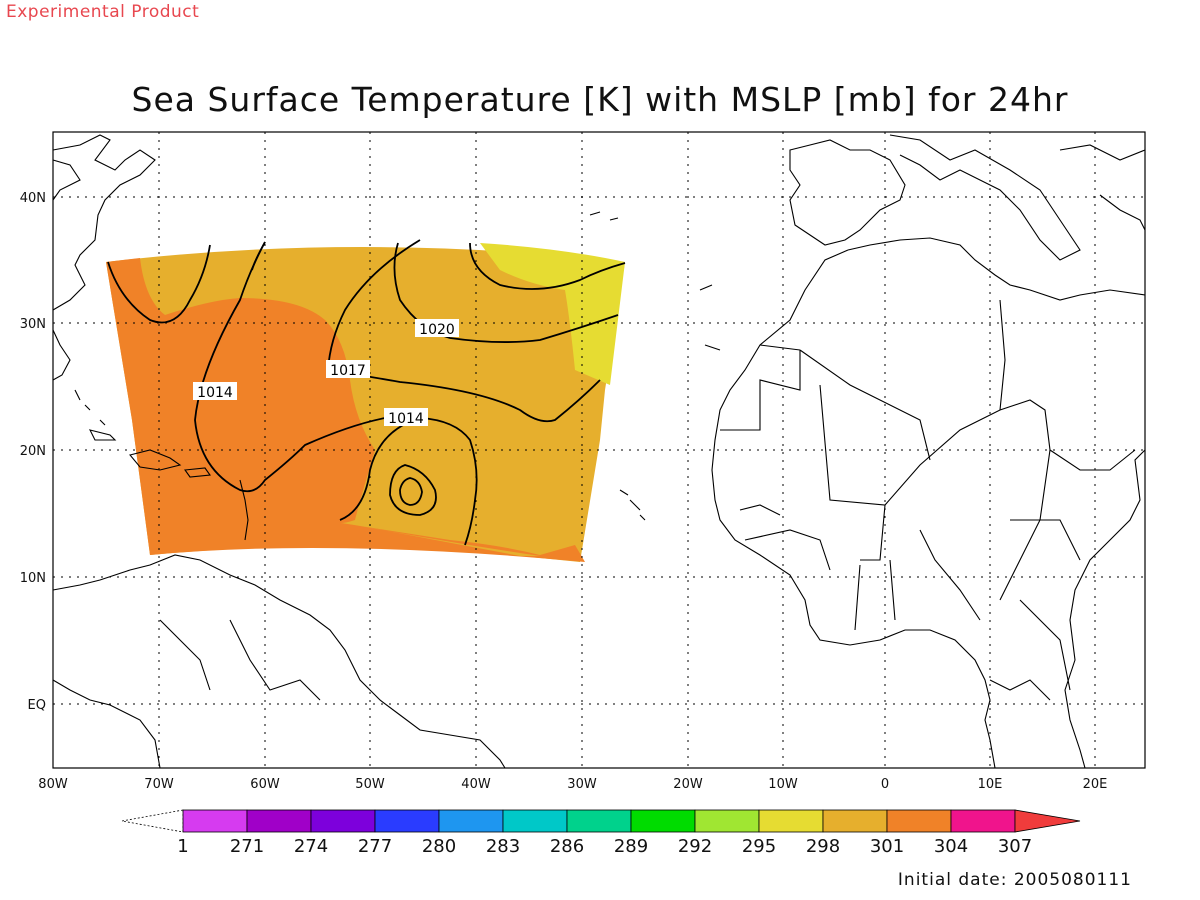 Image resolution: width=1200 pixels, height=900 pixels. What do you see at coordinates (990, 784) in the screenshot?
I see `lon-label: 10E` at bounding box center [990, 784].